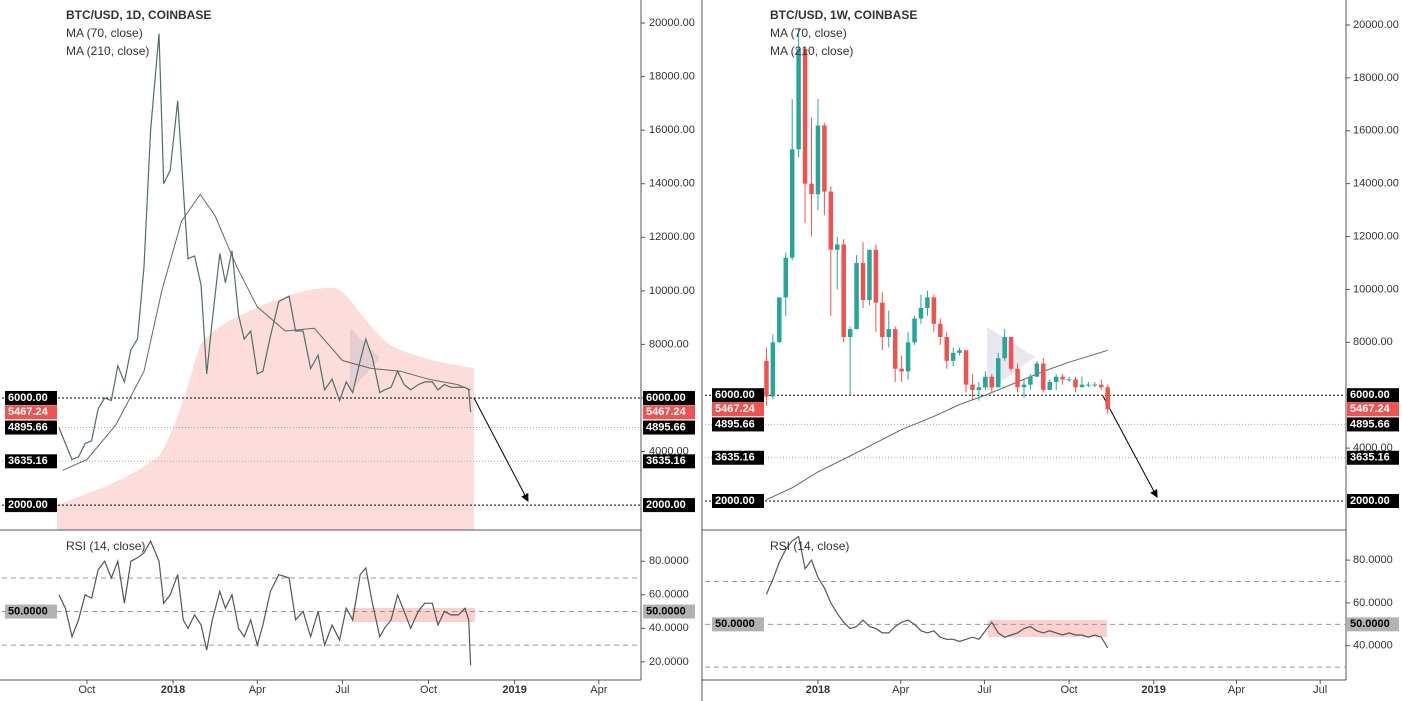 The width and height of the screenshot is (1402, 701). What do you see at coordinates (265, 408) in the screenshot?
I see `highlight-area` at bounding box center [265, 408].